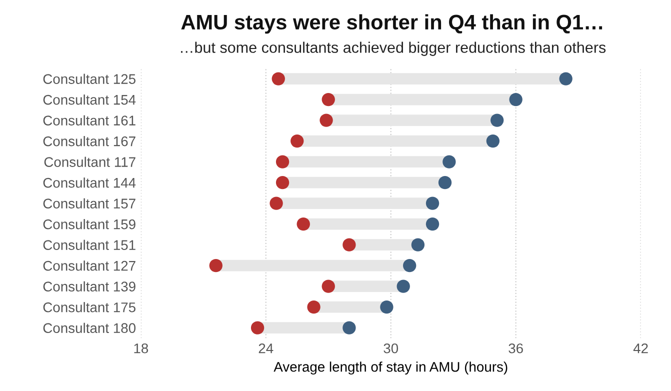  What do you see at coordinates (89, 245) in the screenshot?
I see `y-tick-label: Consultant 151` at bounding box center [89, 245].